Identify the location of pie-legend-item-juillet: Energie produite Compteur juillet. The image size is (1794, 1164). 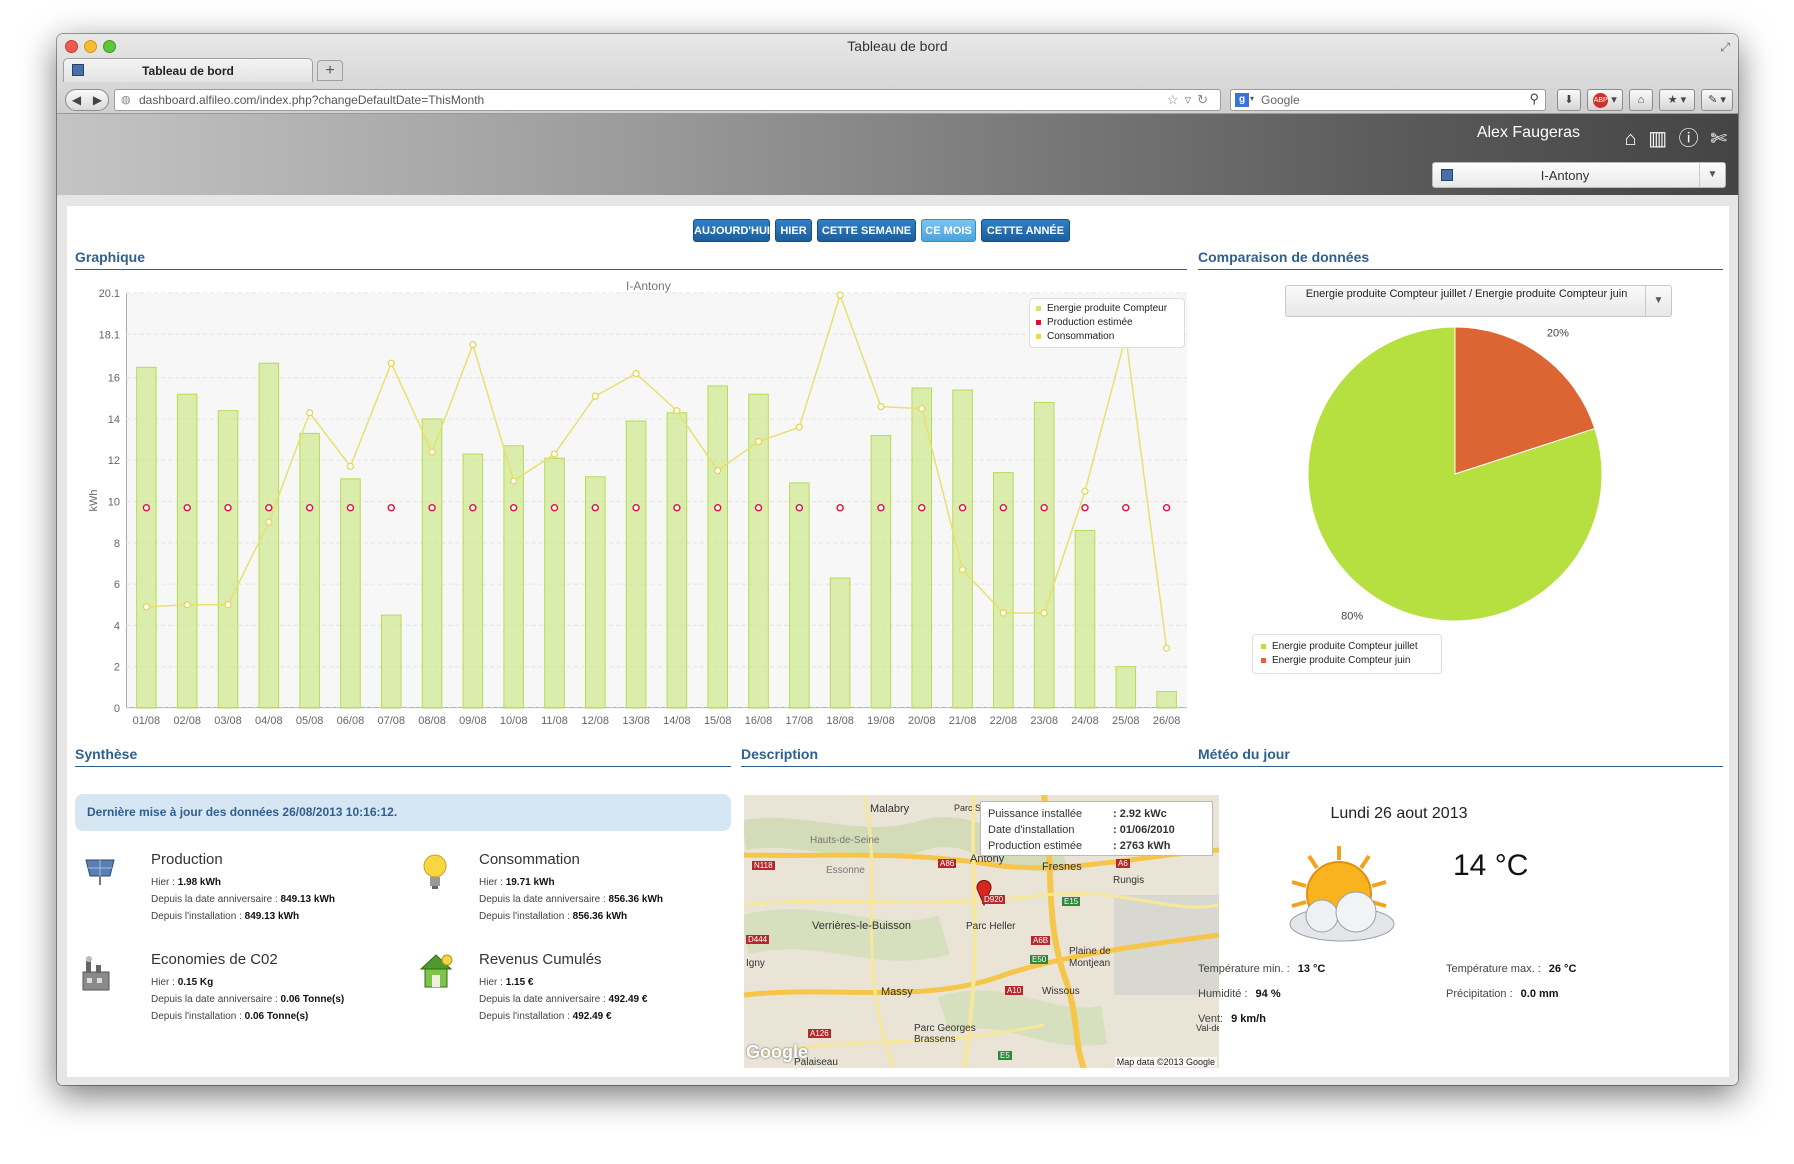
(1347, 647).